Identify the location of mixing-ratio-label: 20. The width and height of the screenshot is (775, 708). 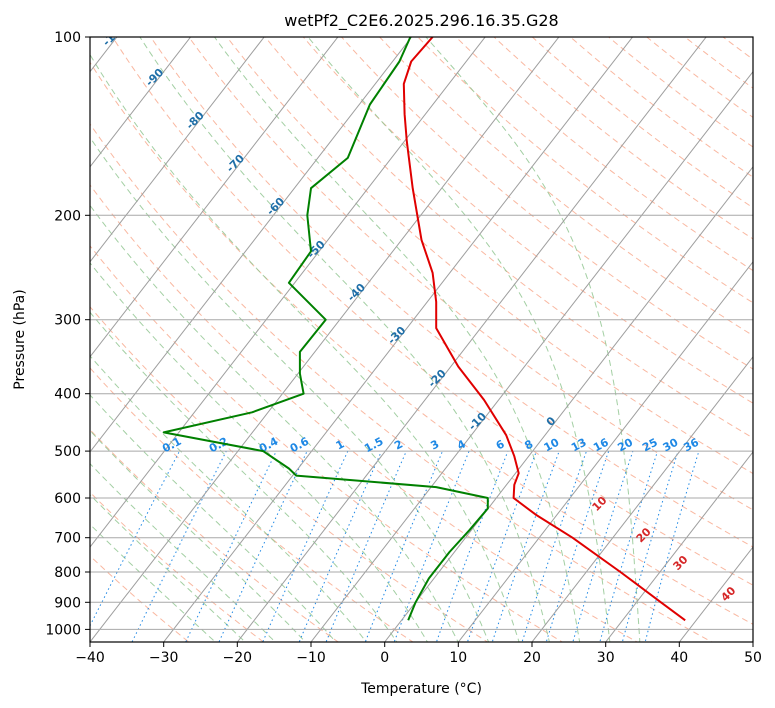
(625, 445).